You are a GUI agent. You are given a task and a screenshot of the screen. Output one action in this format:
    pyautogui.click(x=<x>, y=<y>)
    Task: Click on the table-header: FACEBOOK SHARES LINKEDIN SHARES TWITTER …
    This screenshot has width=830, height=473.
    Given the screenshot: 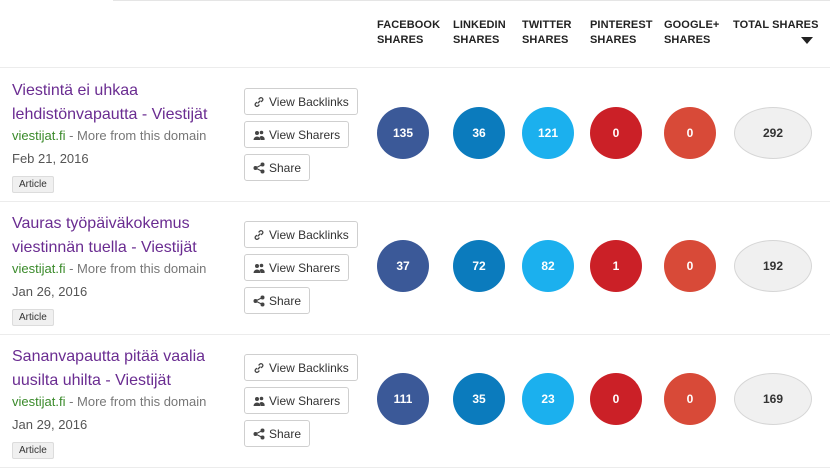 What is the action you would take?
    pyautogui.click(x=415, y=34)
    